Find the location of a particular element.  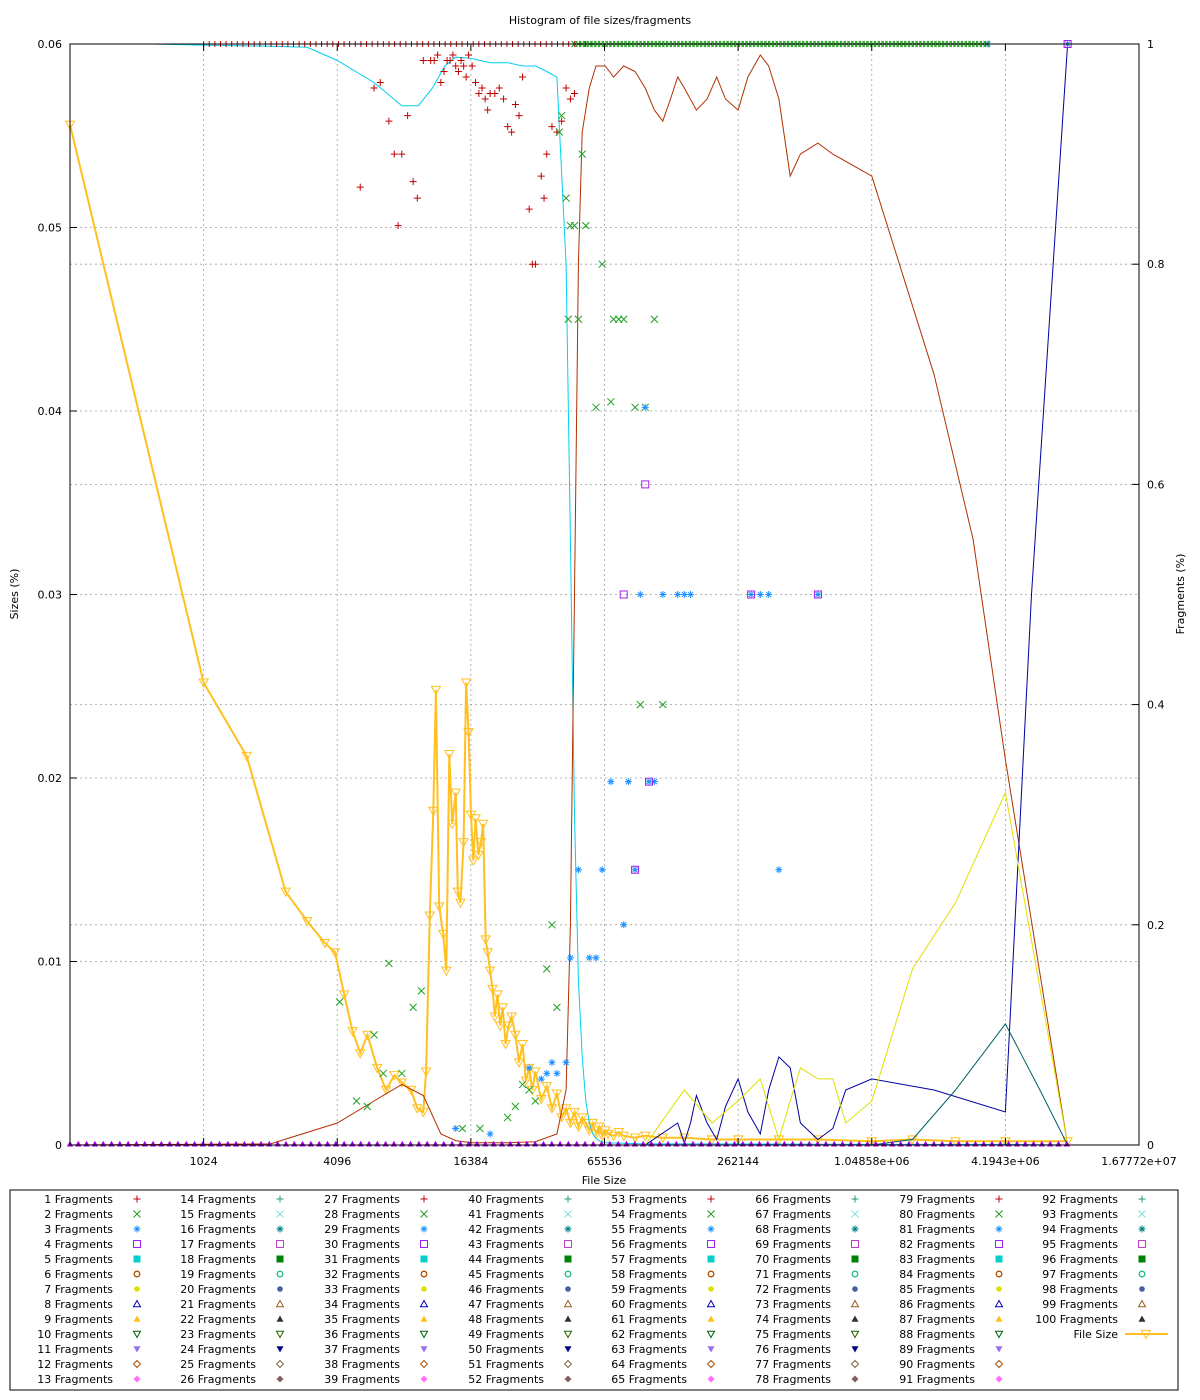

legend-label: 87 Fragments is located at coordinates (937, 1319).